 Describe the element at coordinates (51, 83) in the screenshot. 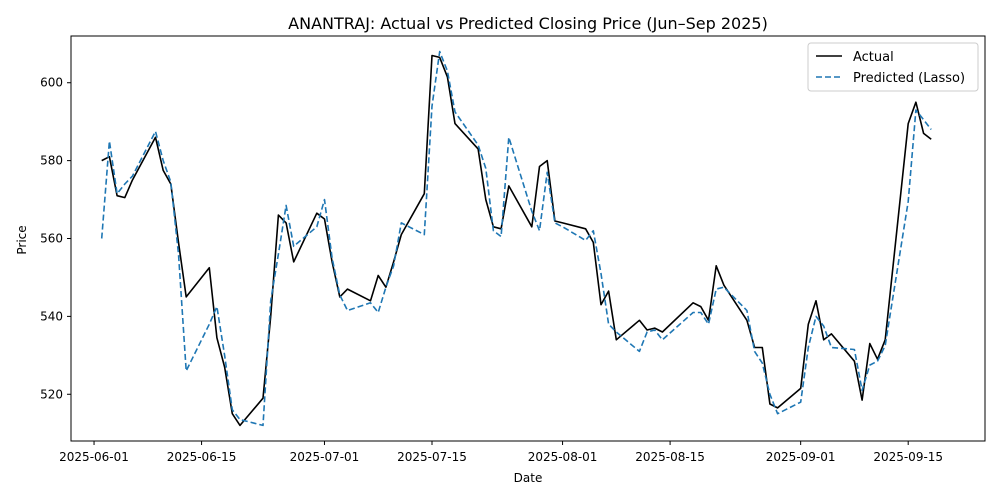

I see `y-tick-label: 600` at that location.